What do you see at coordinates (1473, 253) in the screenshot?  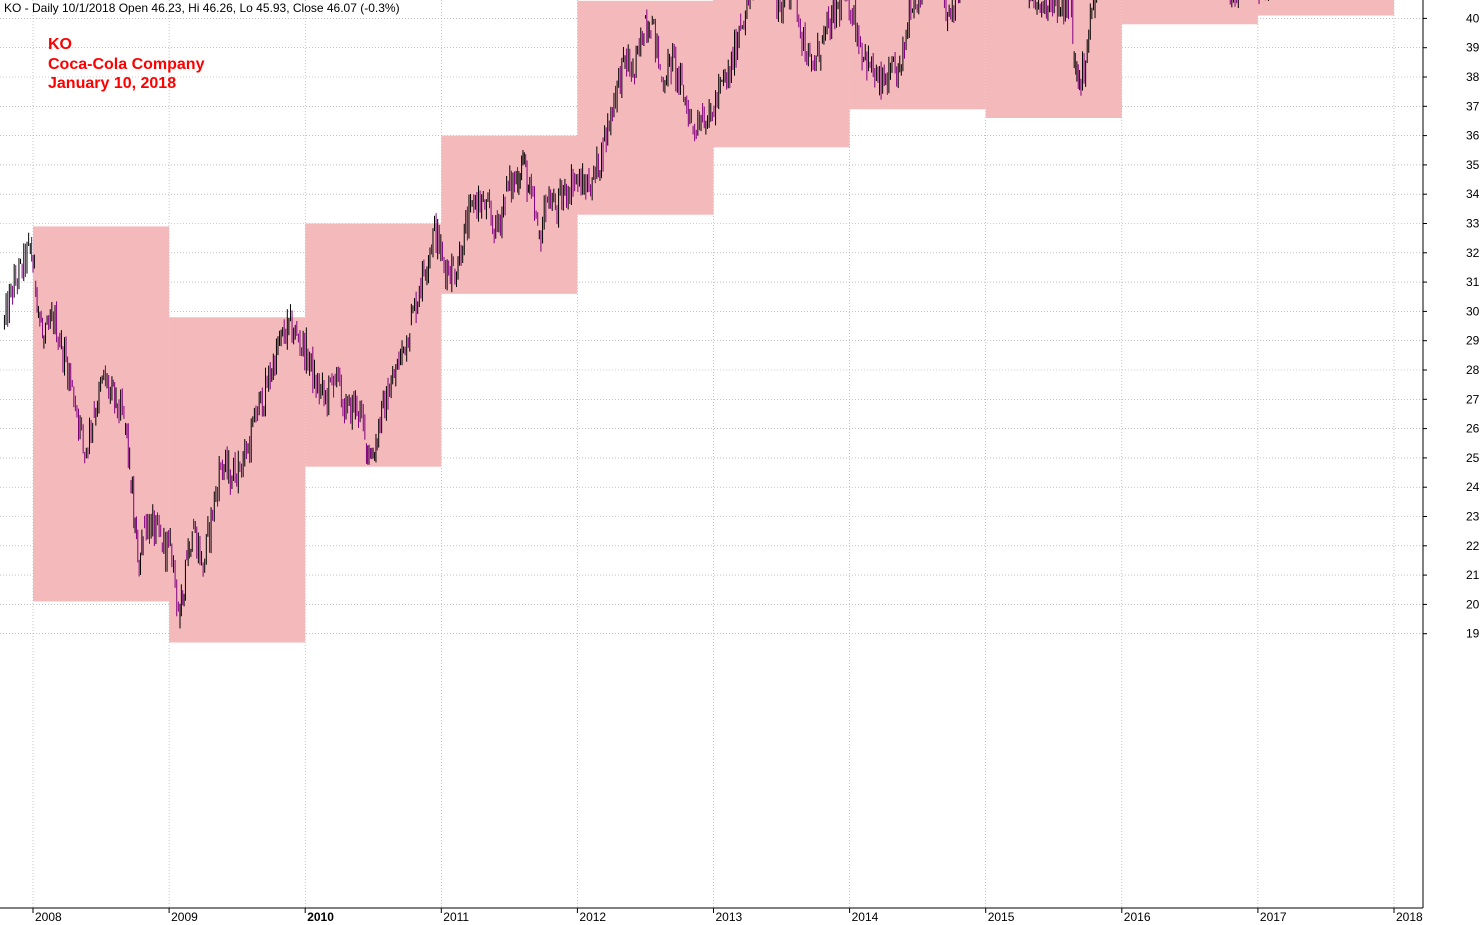 I see `y-tick-label: 32` at bounding box center [1473, 253].